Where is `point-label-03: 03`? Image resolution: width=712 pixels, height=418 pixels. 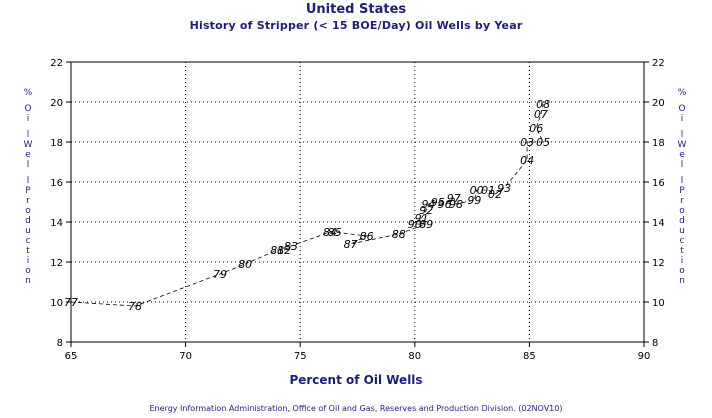 point-label-03: 03 is located at coordinates (527, 142).